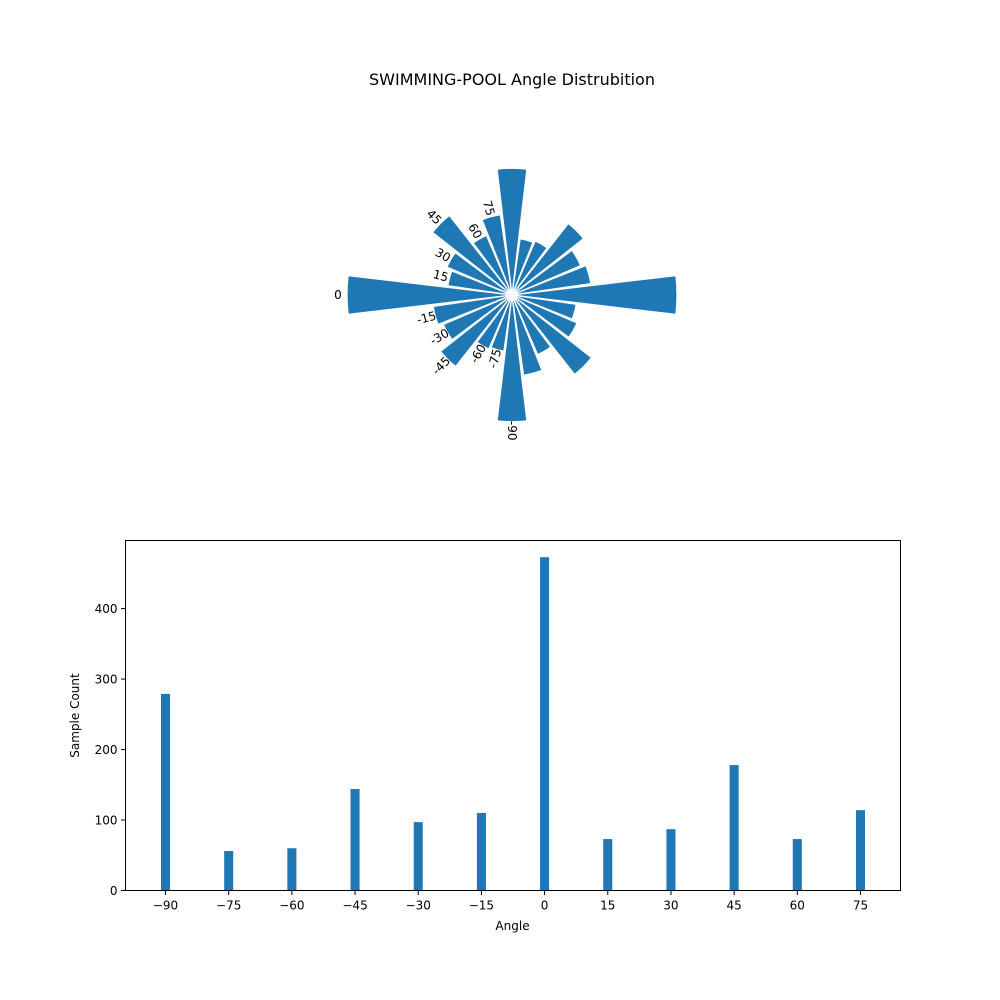  Describe the element at coordinates (165, 906) in the screenshot. I see `x-tick-label: −90` at that location.